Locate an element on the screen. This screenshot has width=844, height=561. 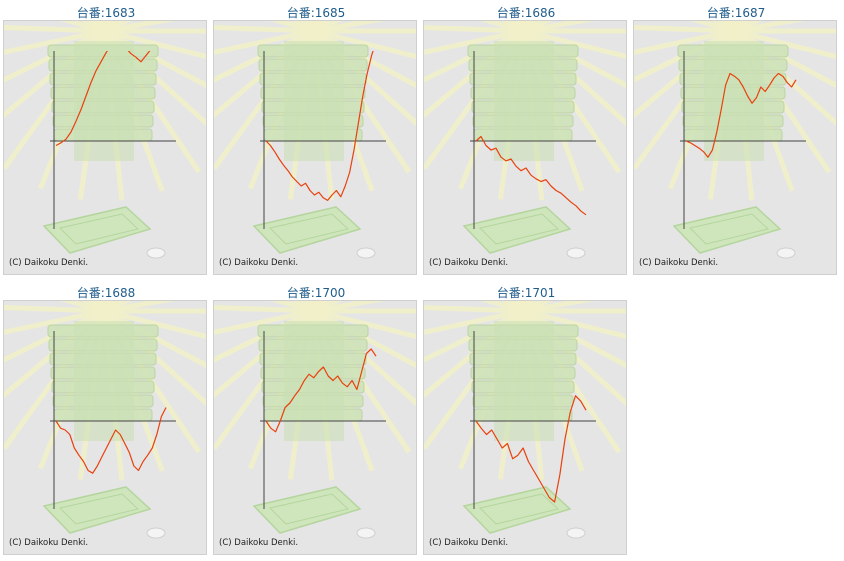
machine-number-title: 台番:1701 is located at coordinates (526, 293).